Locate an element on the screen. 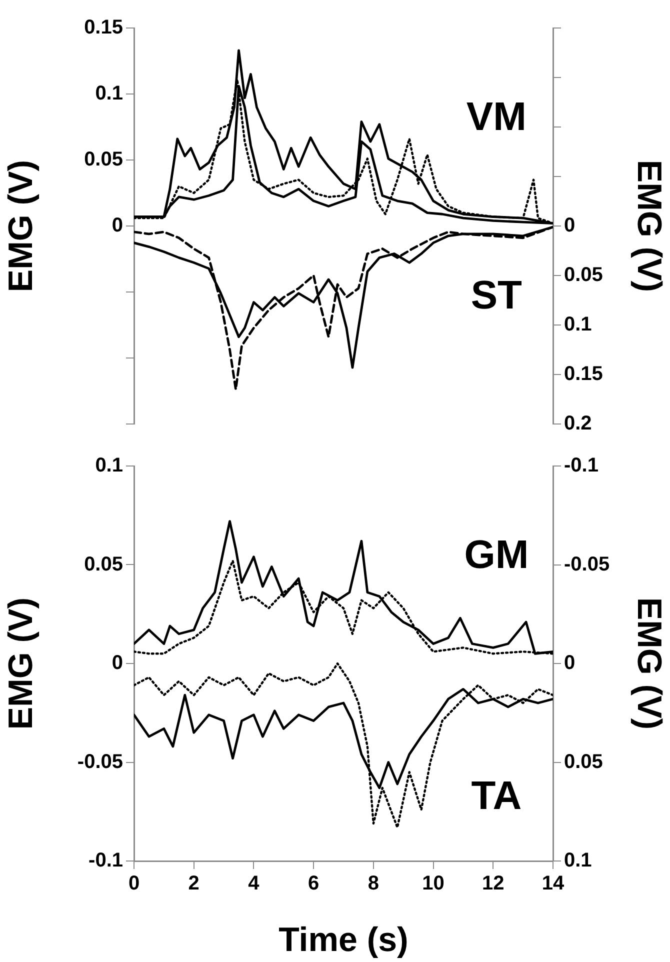  x-tick-label: 14 is located at coordinates (553, 883).